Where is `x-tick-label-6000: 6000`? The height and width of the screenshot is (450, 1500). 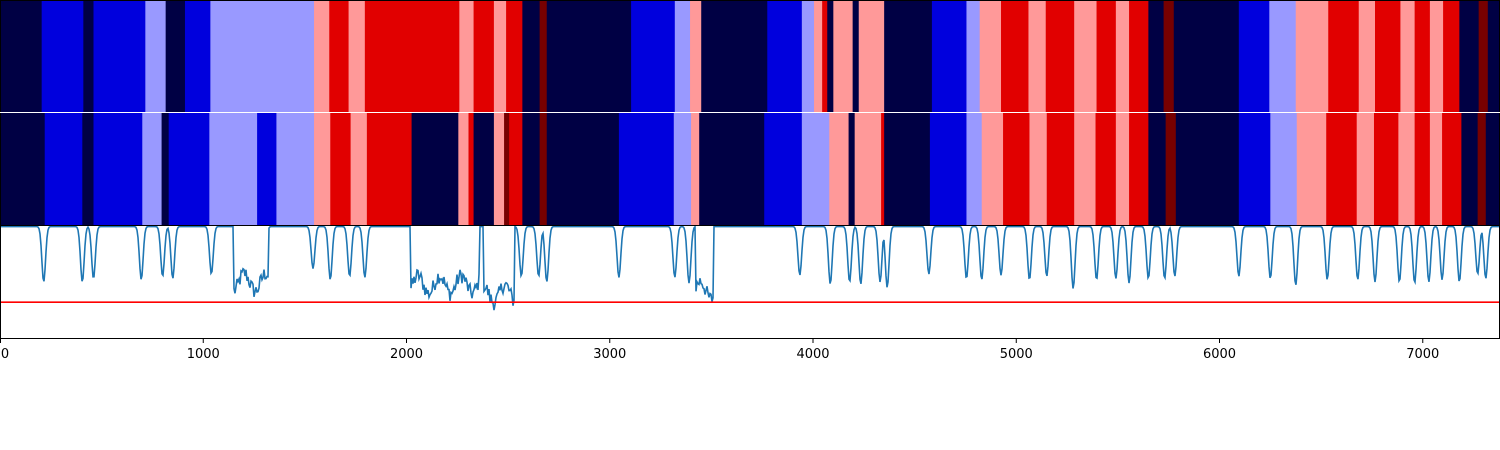 x-tick-label-6000: 6000 is located at coordinates (1219, 354).